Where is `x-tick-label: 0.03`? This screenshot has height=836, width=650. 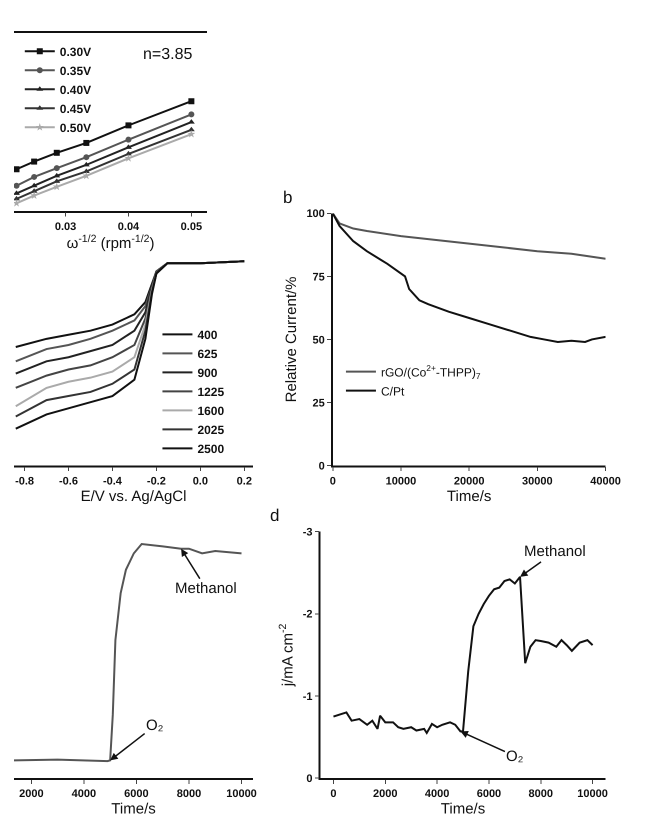
x-tick-label: 0.03 is located at coordinates (65, 226).